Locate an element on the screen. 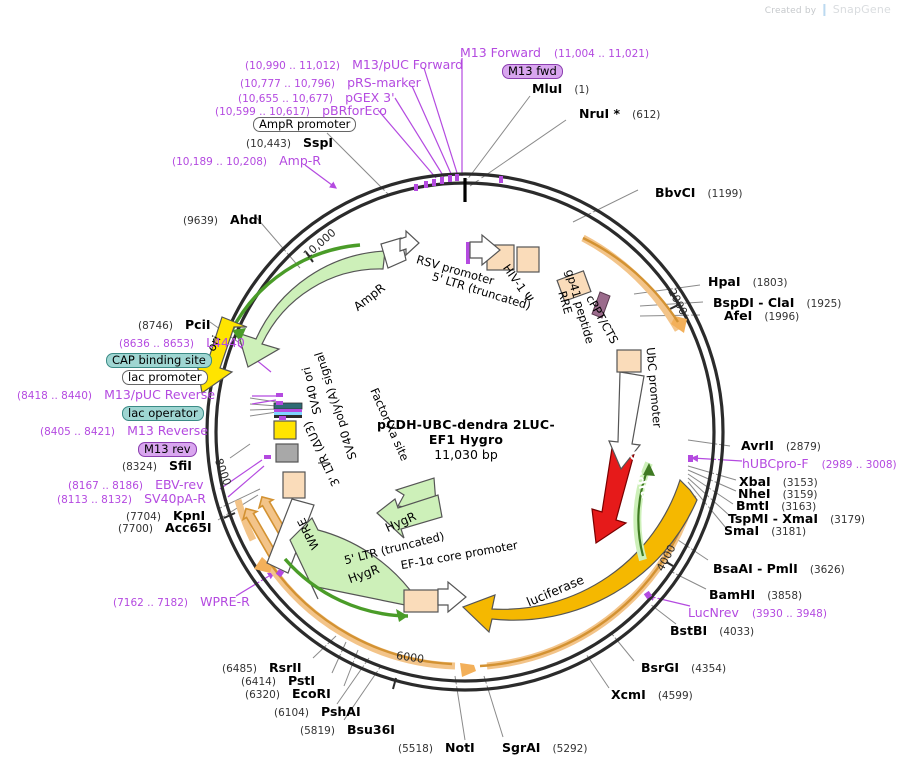 This screenshot has width=897, height=762. feature-shape-rsv-promoter is located at coordinates (400, 249).